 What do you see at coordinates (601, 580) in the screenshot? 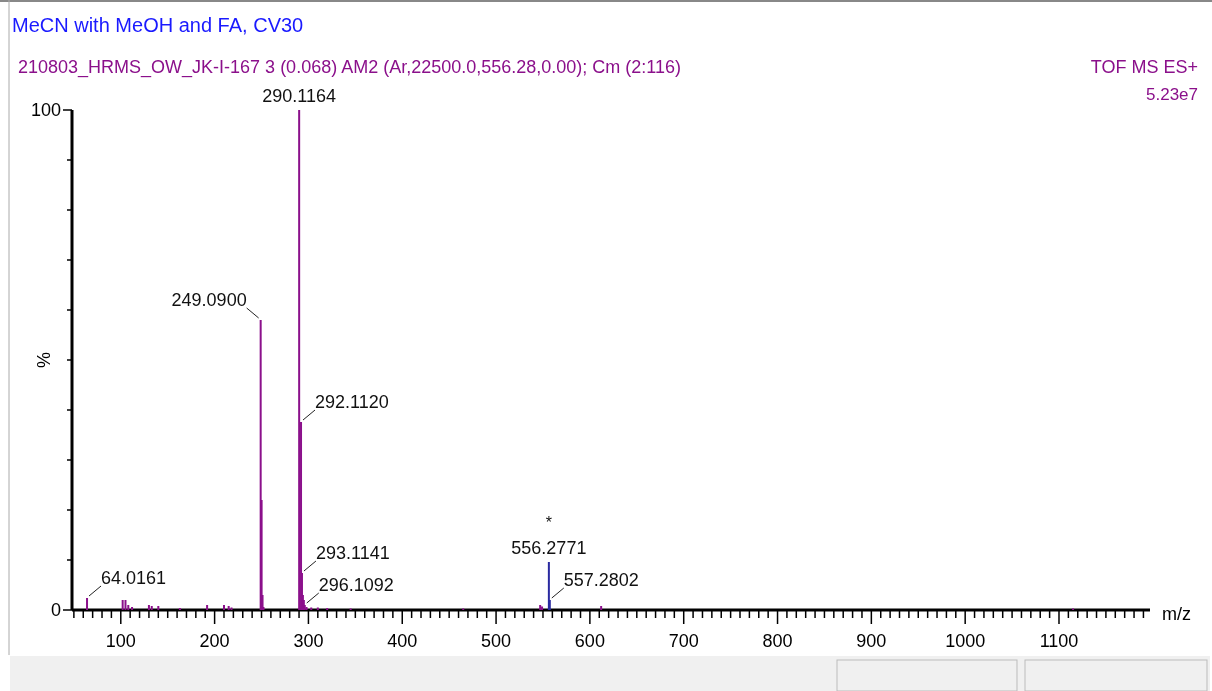
I see `annotation: 557.2802` at bounding box center [601, 580].